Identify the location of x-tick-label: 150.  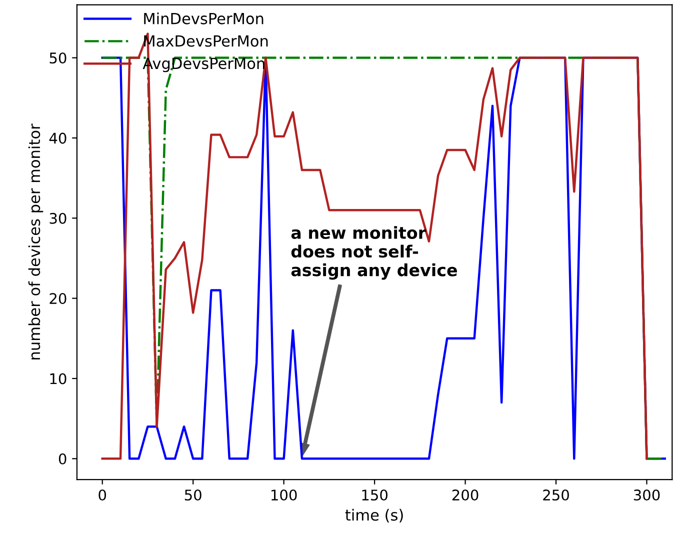
(375, 495).